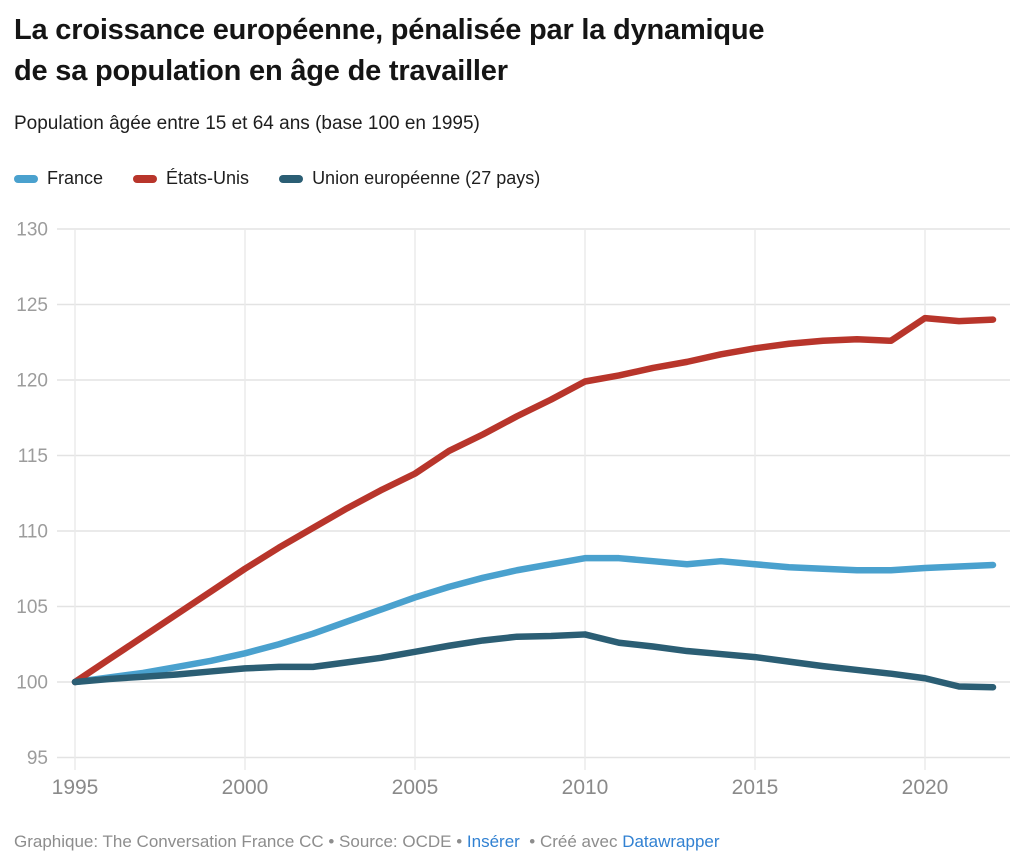 Image resolution: width=1024 pixels, height=865 pixels. I want to click on datawrapper-link: Datawrapper, so click(671, 841).